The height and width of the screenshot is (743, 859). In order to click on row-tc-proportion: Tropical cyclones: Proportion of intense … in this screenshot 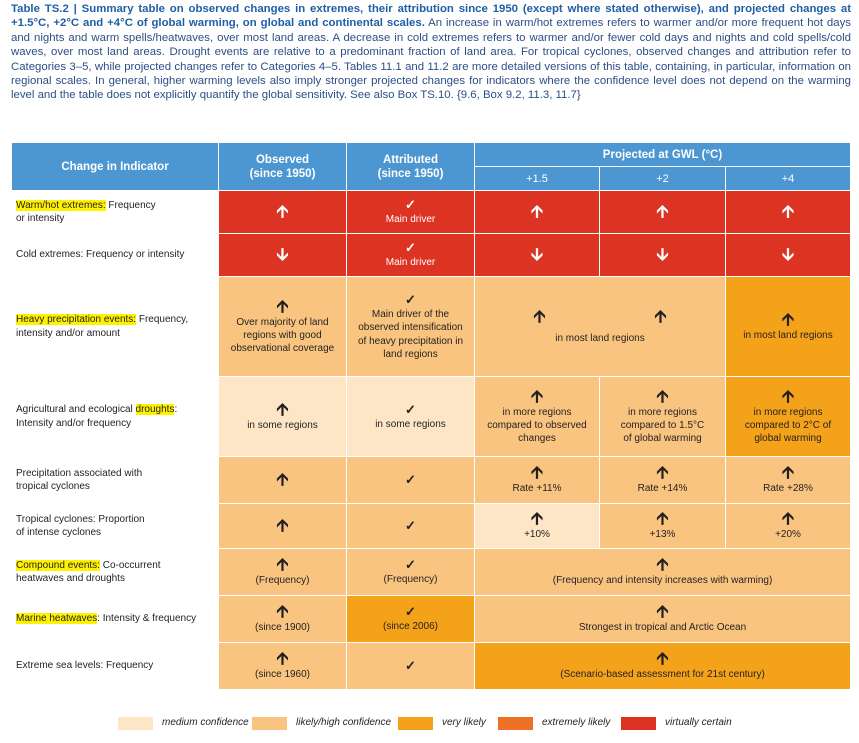, I will do `click(431, 526)`.